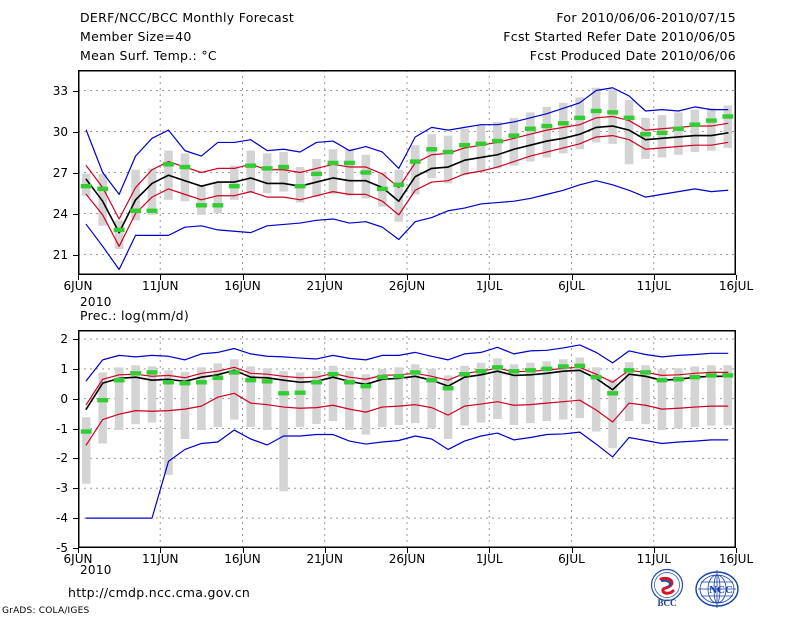  I want to click on grads-credit: GrADS: COLA/IGES, so click(46, 611).